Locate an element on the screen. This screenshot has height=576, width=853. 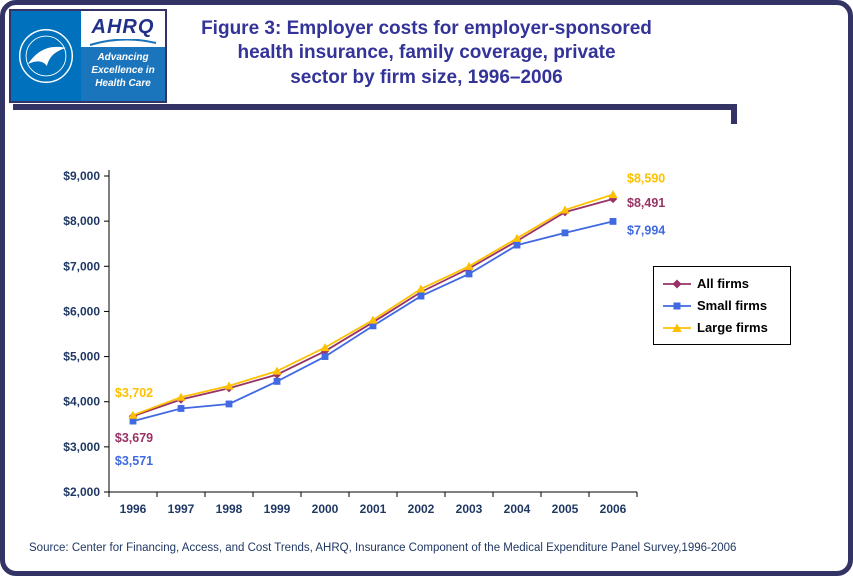
legend-label: Small firms is located at coordinates (732, 305).